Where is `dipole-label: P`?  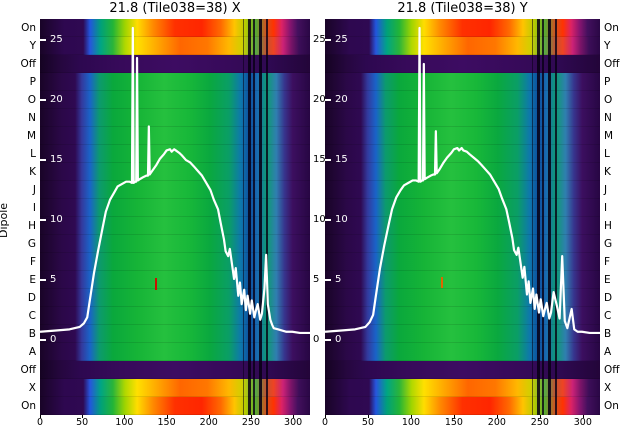
dipole-label: P is located at coordinates (32, 82).